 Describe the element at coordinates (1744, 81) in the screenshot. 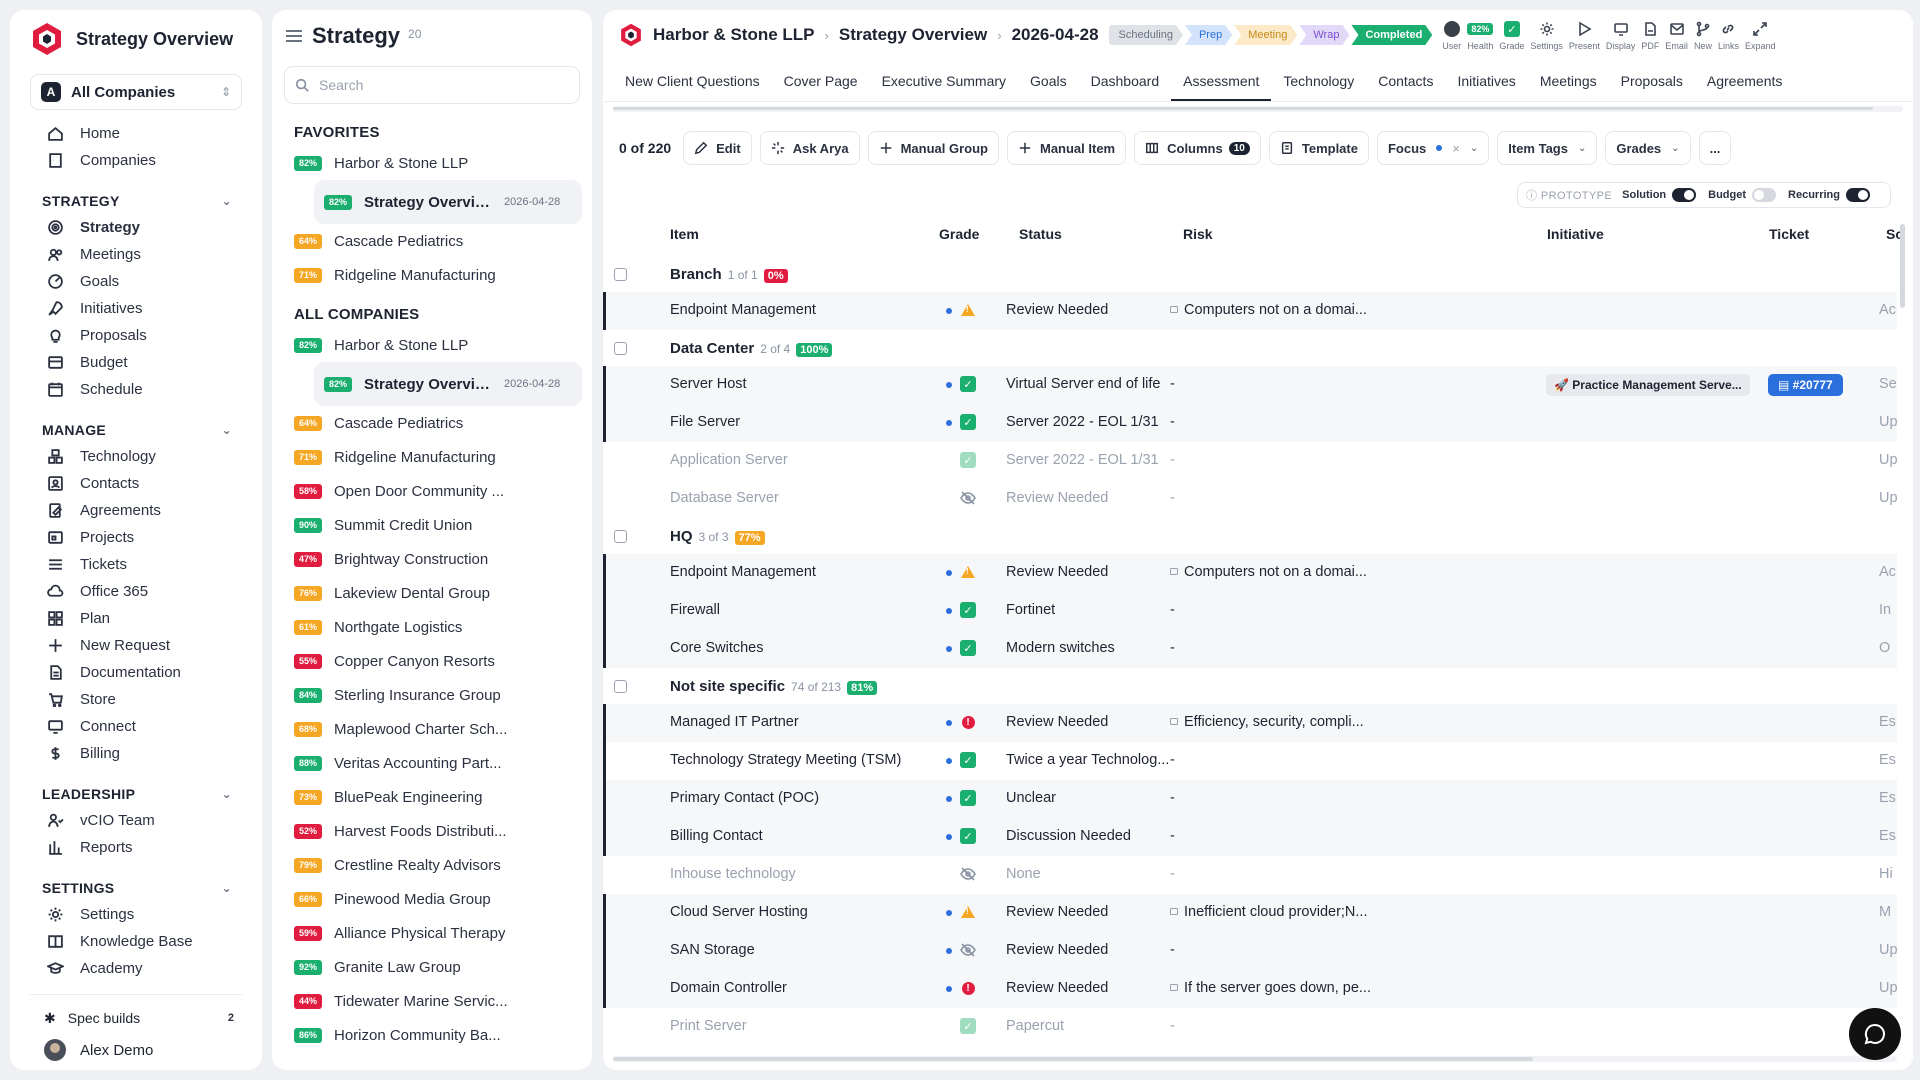

I see `tab-agreements: Agreements` at that location.